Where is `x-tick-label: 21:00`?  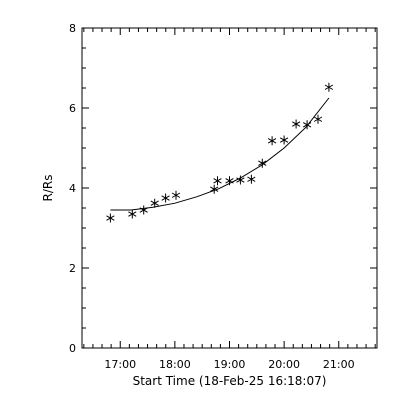 x-tick-label: 21:00 is located at coordinates (339, 364).